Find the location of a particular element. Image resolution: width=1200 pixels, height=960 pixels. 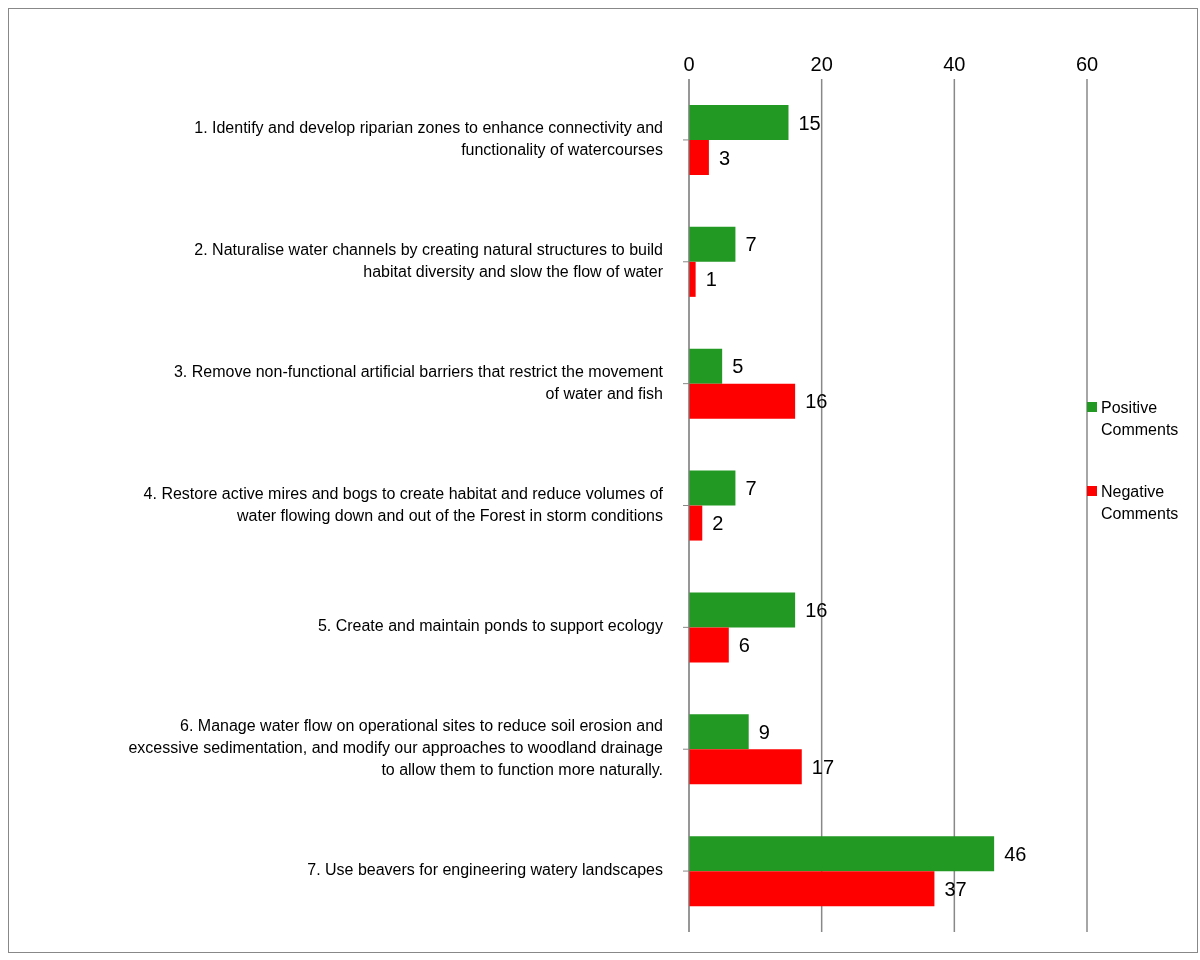

y-tick-label: 6. Manage water flow on operational sites to reduce soil erosion and excessive sedimentation, and modify our approaches to woodland drainage to allow them to function more naturally. is located at coordinates (396, 748).